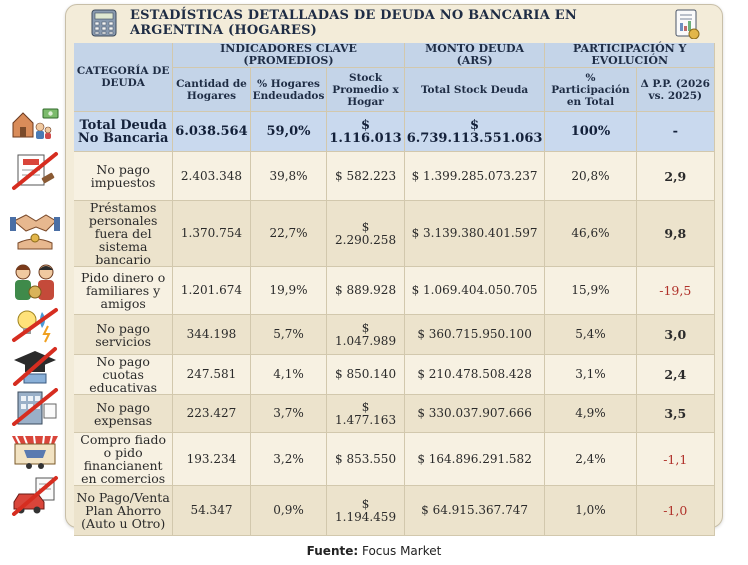 The image size is (748, 565). I want to click on pct-cell: 39,8%, so click(289, 176).